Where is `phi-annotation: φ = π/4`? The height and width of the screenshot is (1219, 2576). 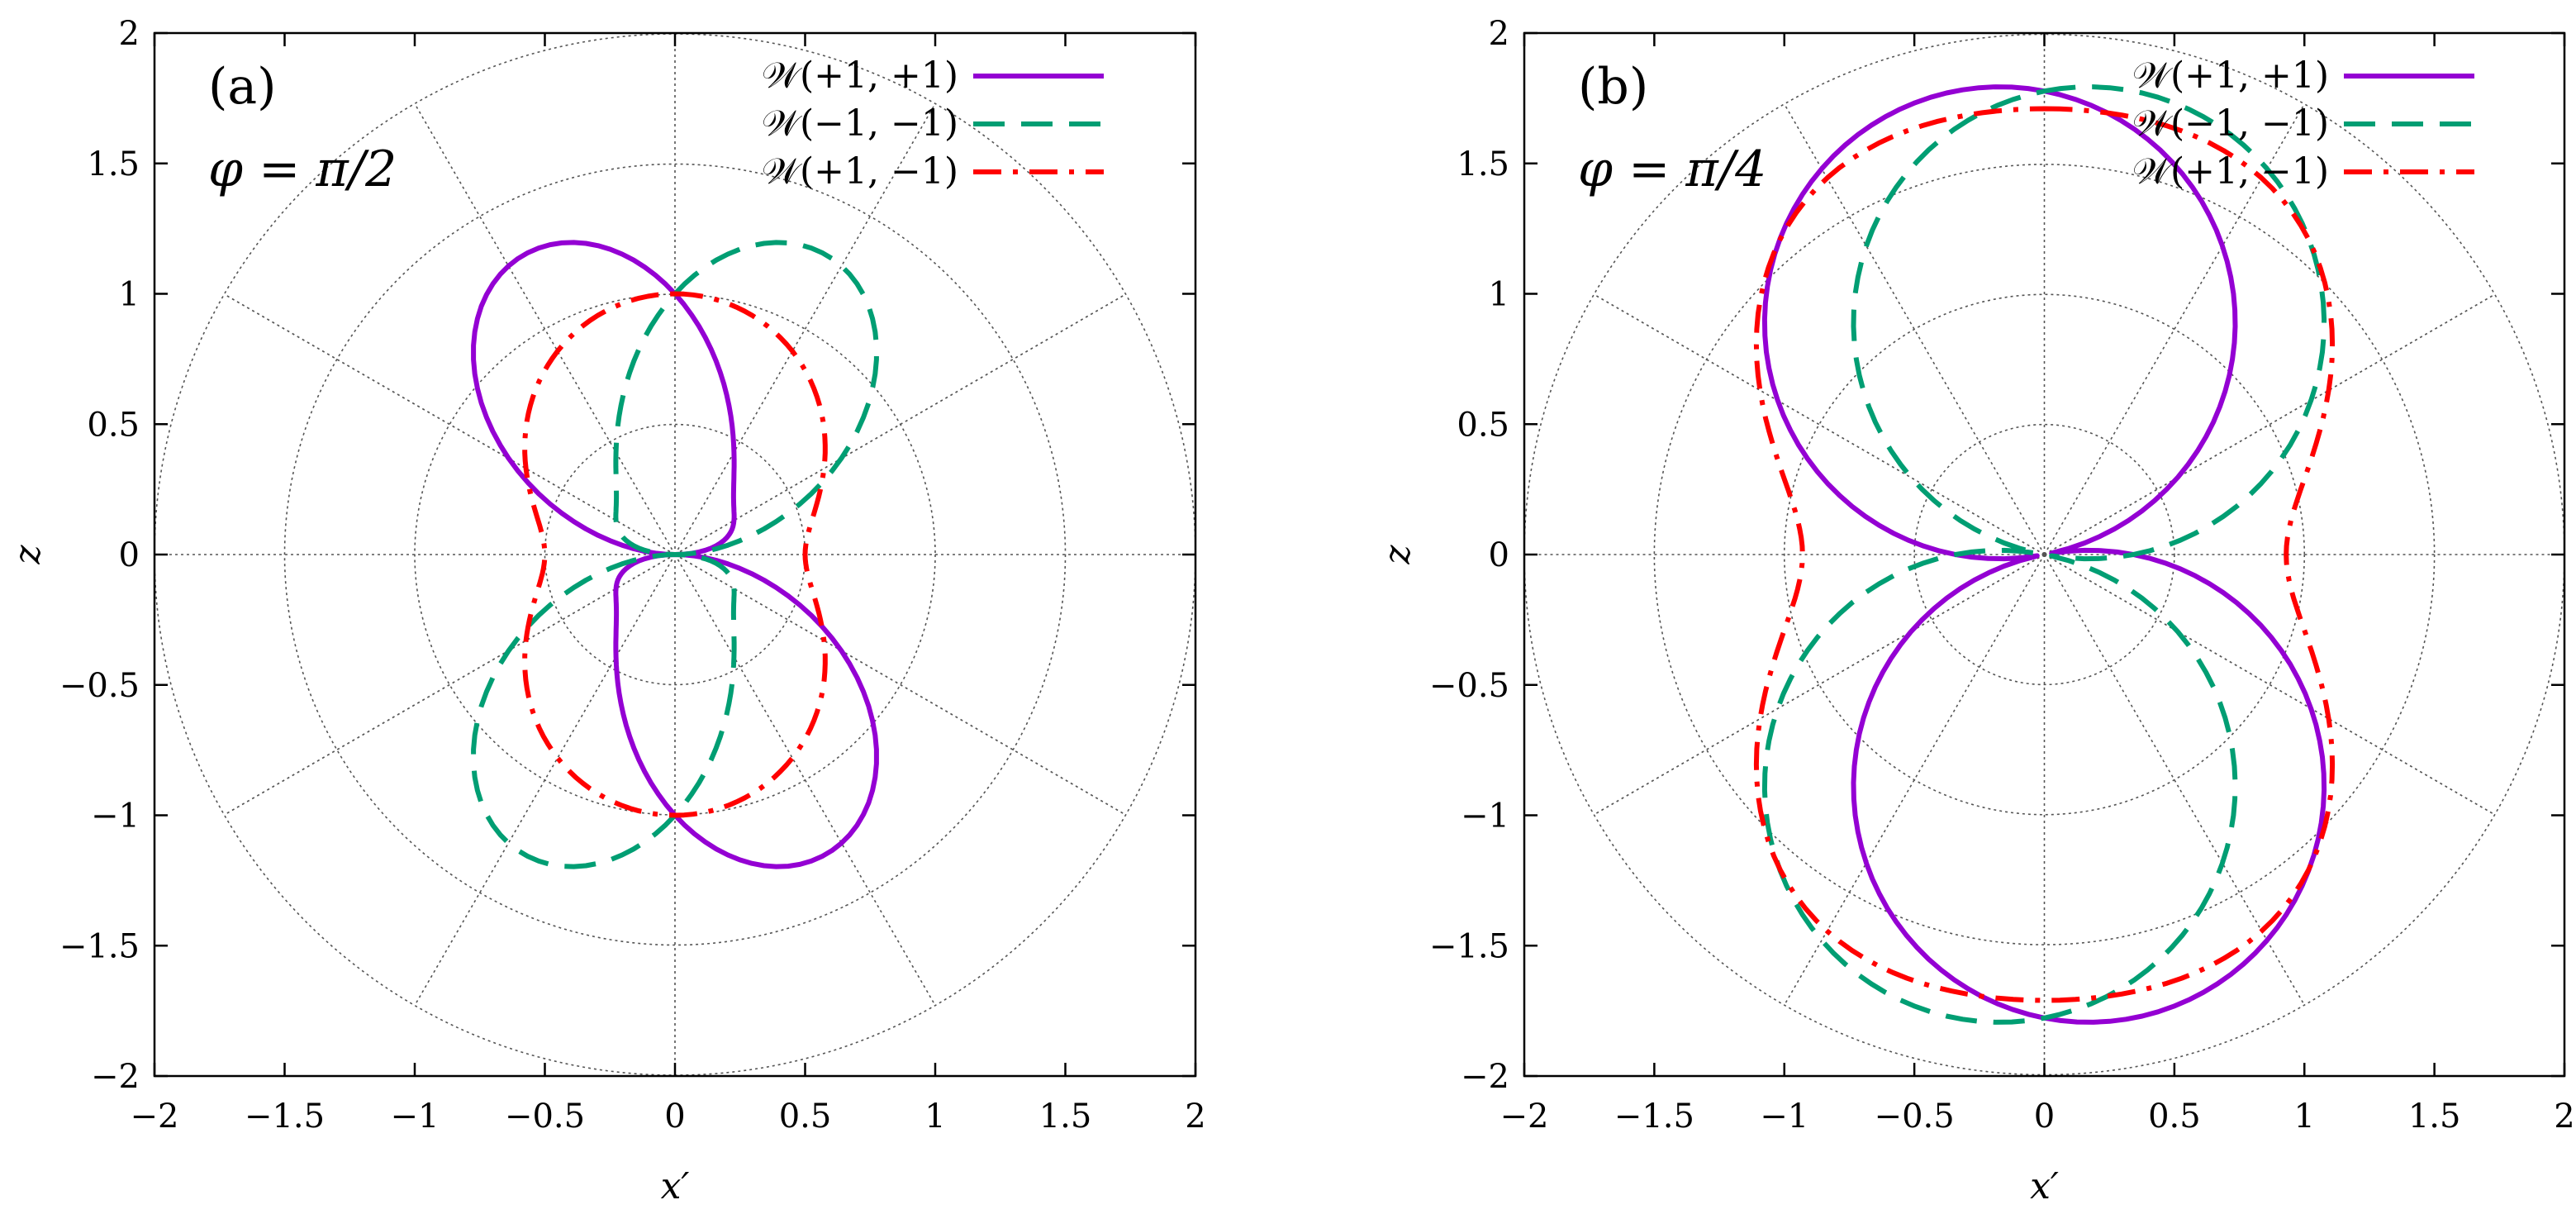 phi-annotation: φ = π/4 is located at coordinates (1672, 169).